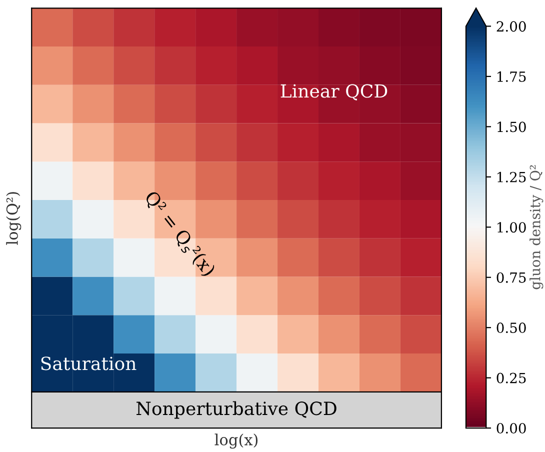 The image size is (545, 452). Describe the element at coordinates (334, 92) in the screenshot. I see `annotation: Linear QCD` at that location.